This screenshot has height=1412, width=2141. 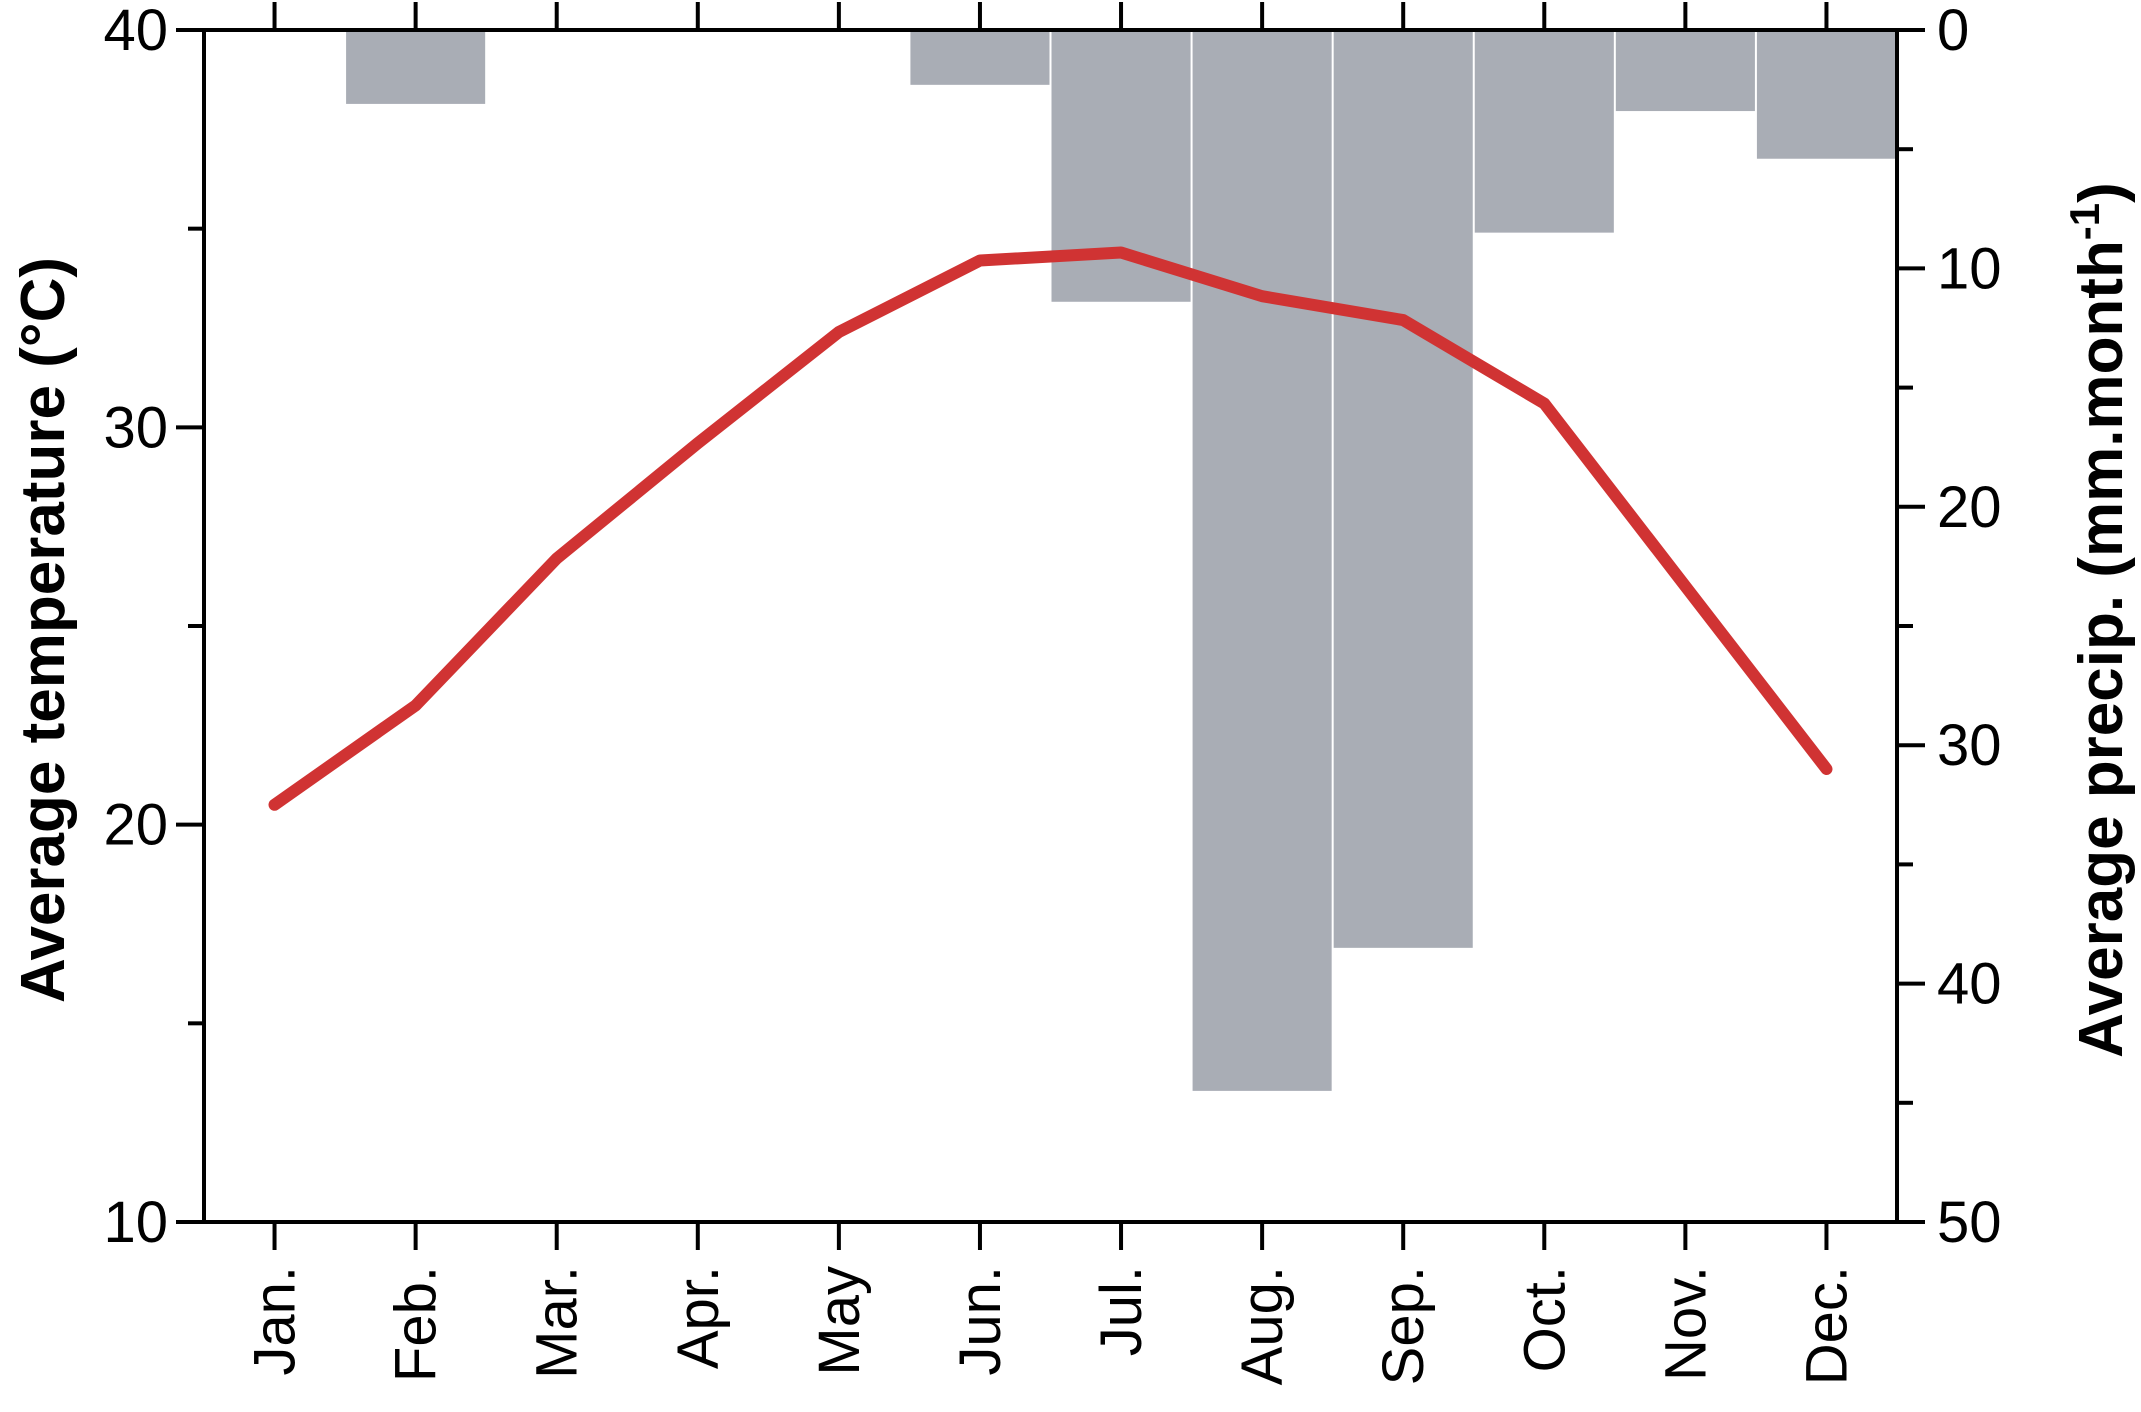 I want to click on right-axis-title: Average precip. (mm.month-1), so click(x=2099, y=620).